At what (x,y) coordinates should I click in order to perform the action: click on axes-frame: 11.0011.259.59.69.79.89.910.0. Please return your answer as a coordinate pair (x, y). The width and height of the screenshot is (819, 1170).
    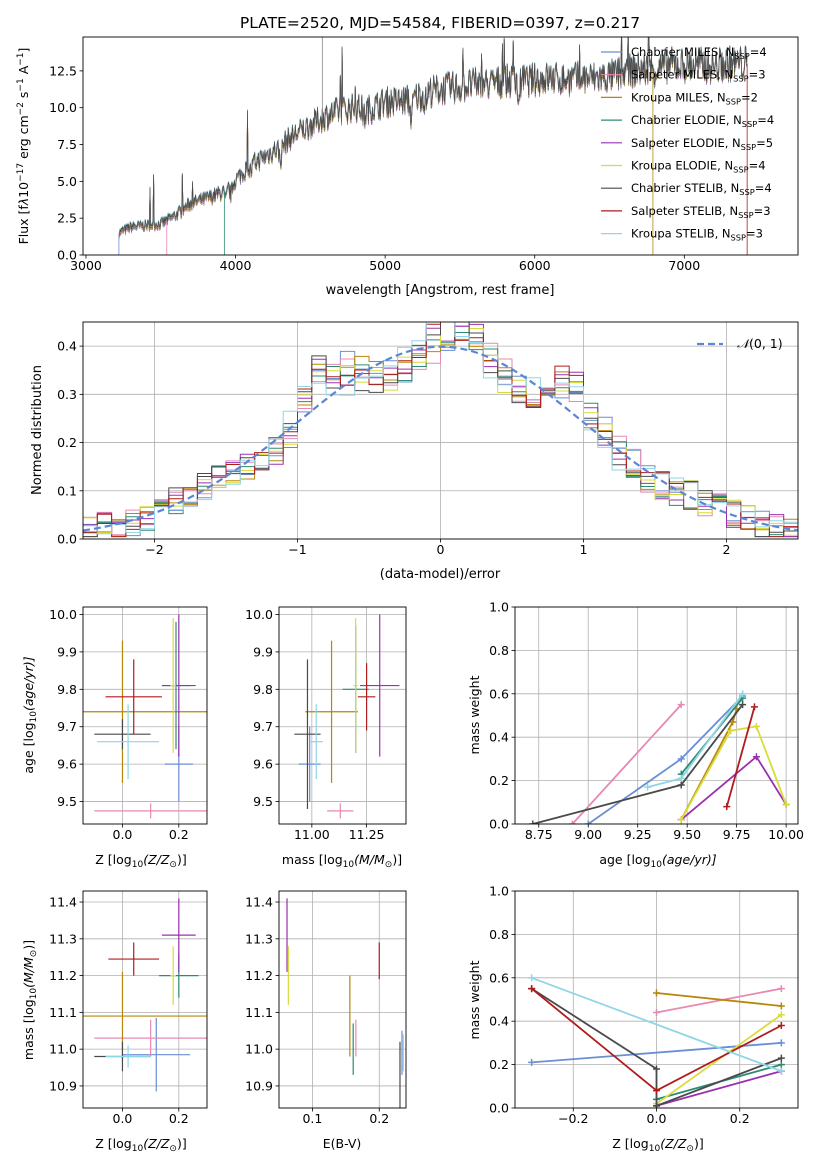
    Looking at the image, I should click on (314, 724).